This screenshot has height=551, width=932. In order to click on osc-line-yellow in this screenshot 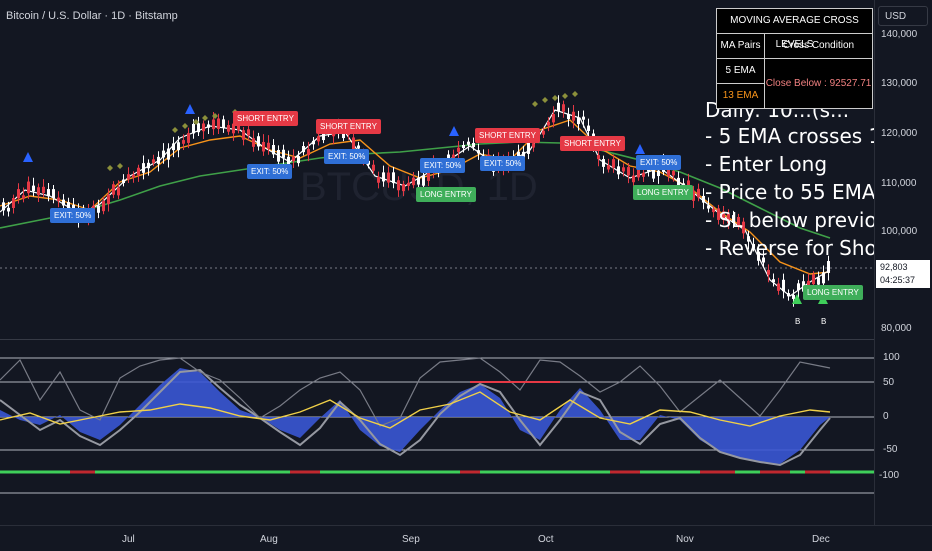, I will do `click(415, 410)`.